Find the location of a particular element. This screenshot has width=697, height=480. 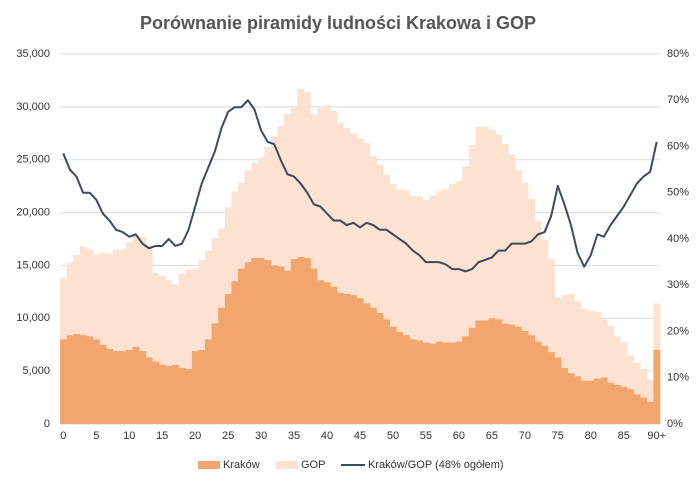

y-tick-label: 10,000 is located at coordinates (33, 318).